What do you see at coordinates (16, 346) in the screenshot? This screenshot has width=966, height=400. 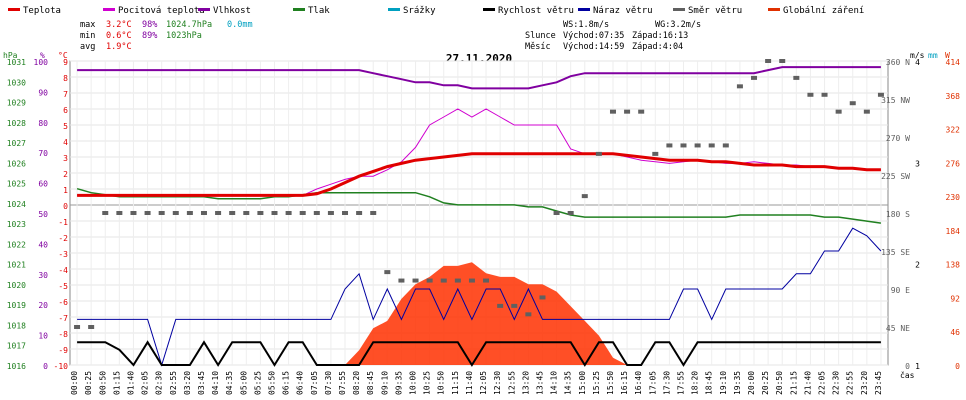 I see `tick-label-hpa: 1017` at bounding box center [16, 346].